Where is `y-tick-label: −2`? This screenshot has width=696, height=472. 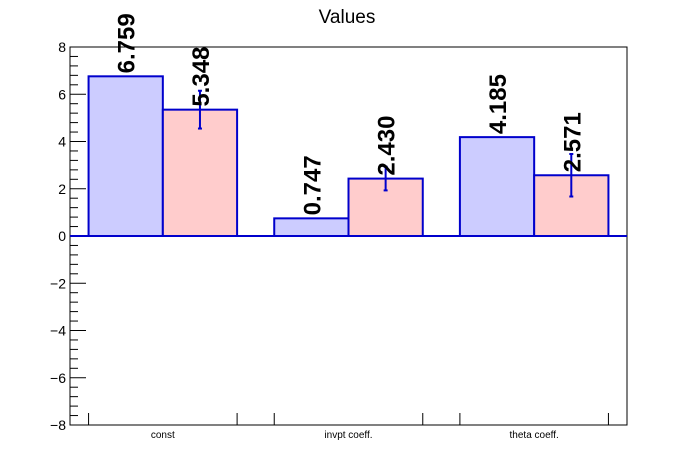 y-tick-label: −2 is located at coordinates (58, 283).